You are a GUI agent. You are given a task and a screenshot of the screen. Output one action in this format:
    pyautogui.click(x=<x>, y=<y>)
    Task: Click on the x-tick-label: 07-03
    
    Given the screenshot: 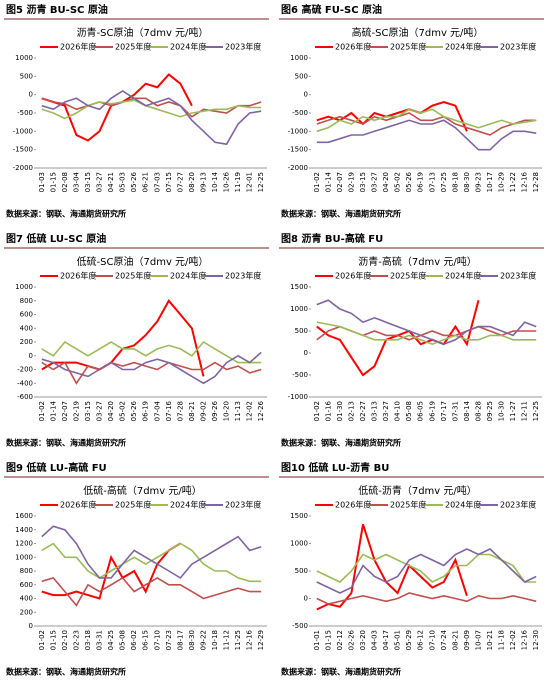 What is the action you would take?
    pyautogui.click(x=157, y=182)
    